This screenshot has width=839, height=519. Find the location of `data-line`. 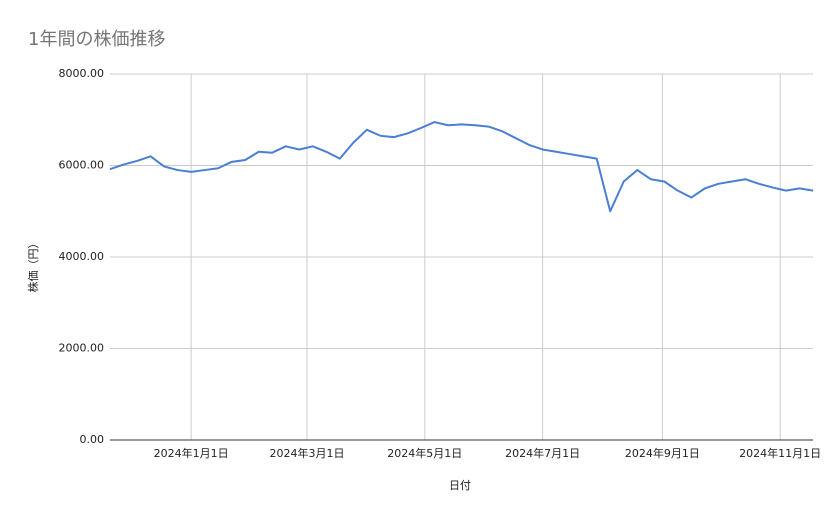

data-line is located at coordinates (461, 167).